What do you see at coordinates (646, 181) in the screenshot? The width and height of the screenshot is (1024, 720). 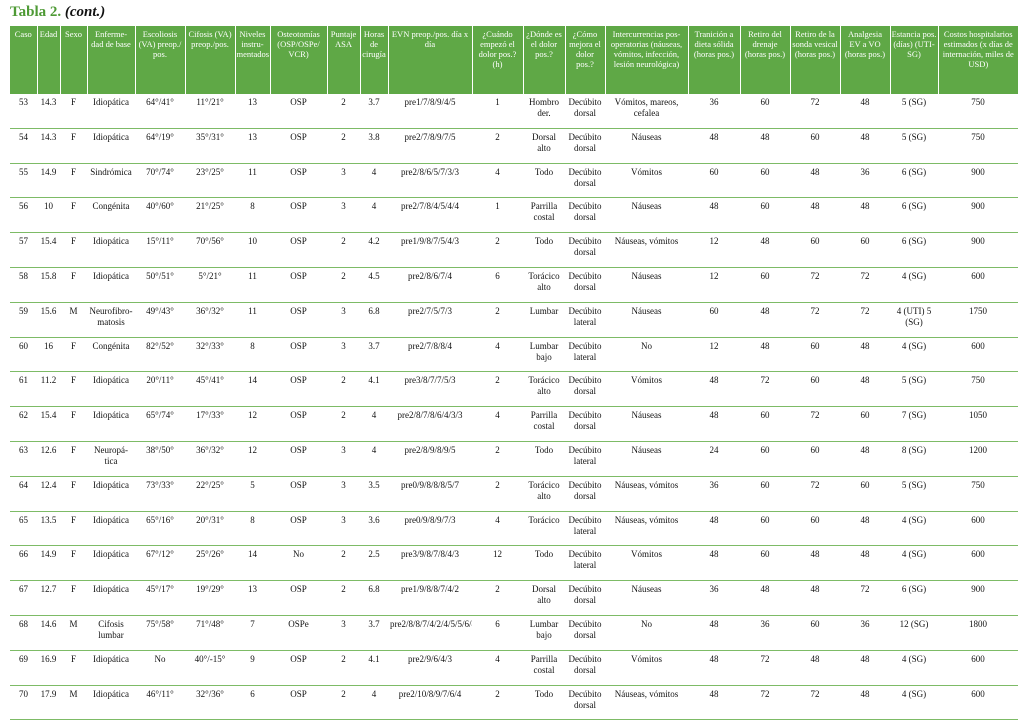 I see `table-cell: Vómitos` at bounding box center [646, 181].